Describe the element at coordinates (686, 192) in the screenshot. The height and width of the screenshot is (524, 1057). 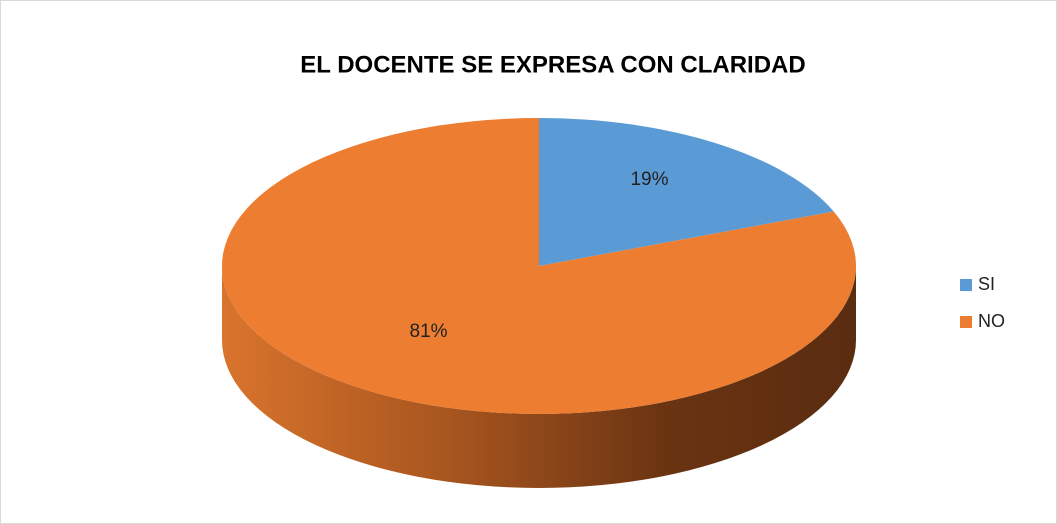
I see `pie-slice` at that location.